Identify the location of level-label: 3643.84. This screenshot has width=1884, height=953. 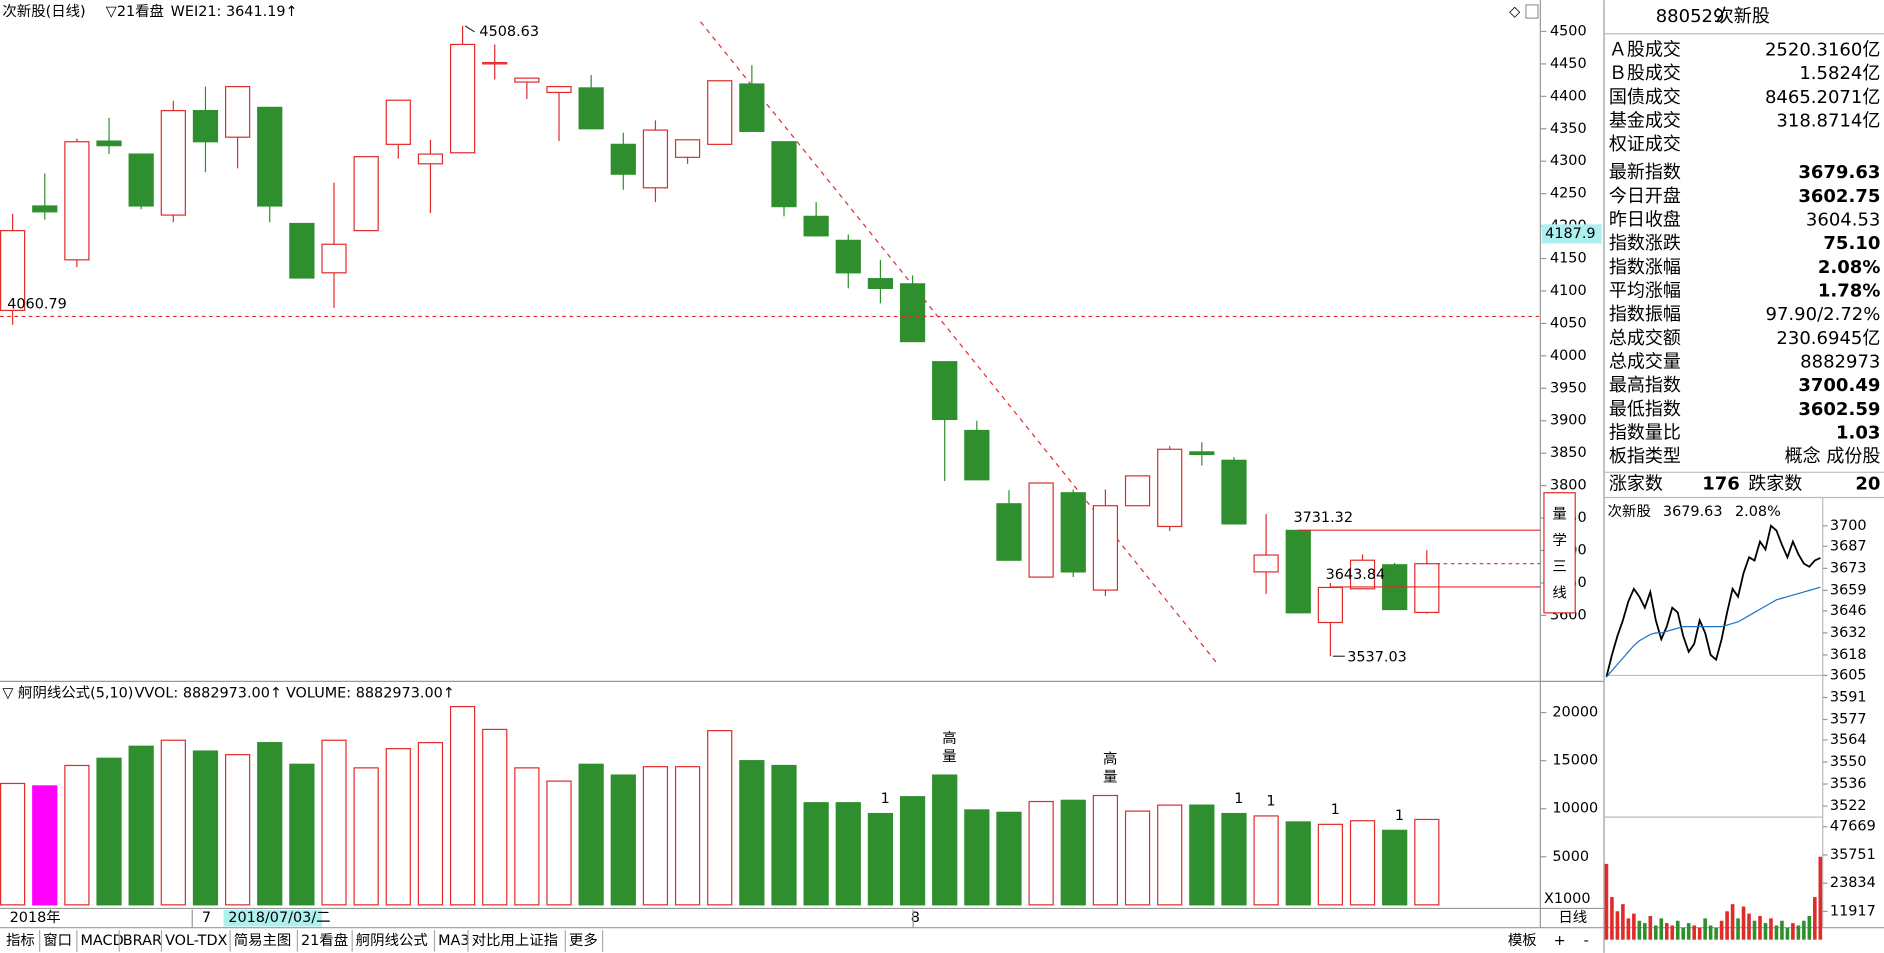
(1356, 575).